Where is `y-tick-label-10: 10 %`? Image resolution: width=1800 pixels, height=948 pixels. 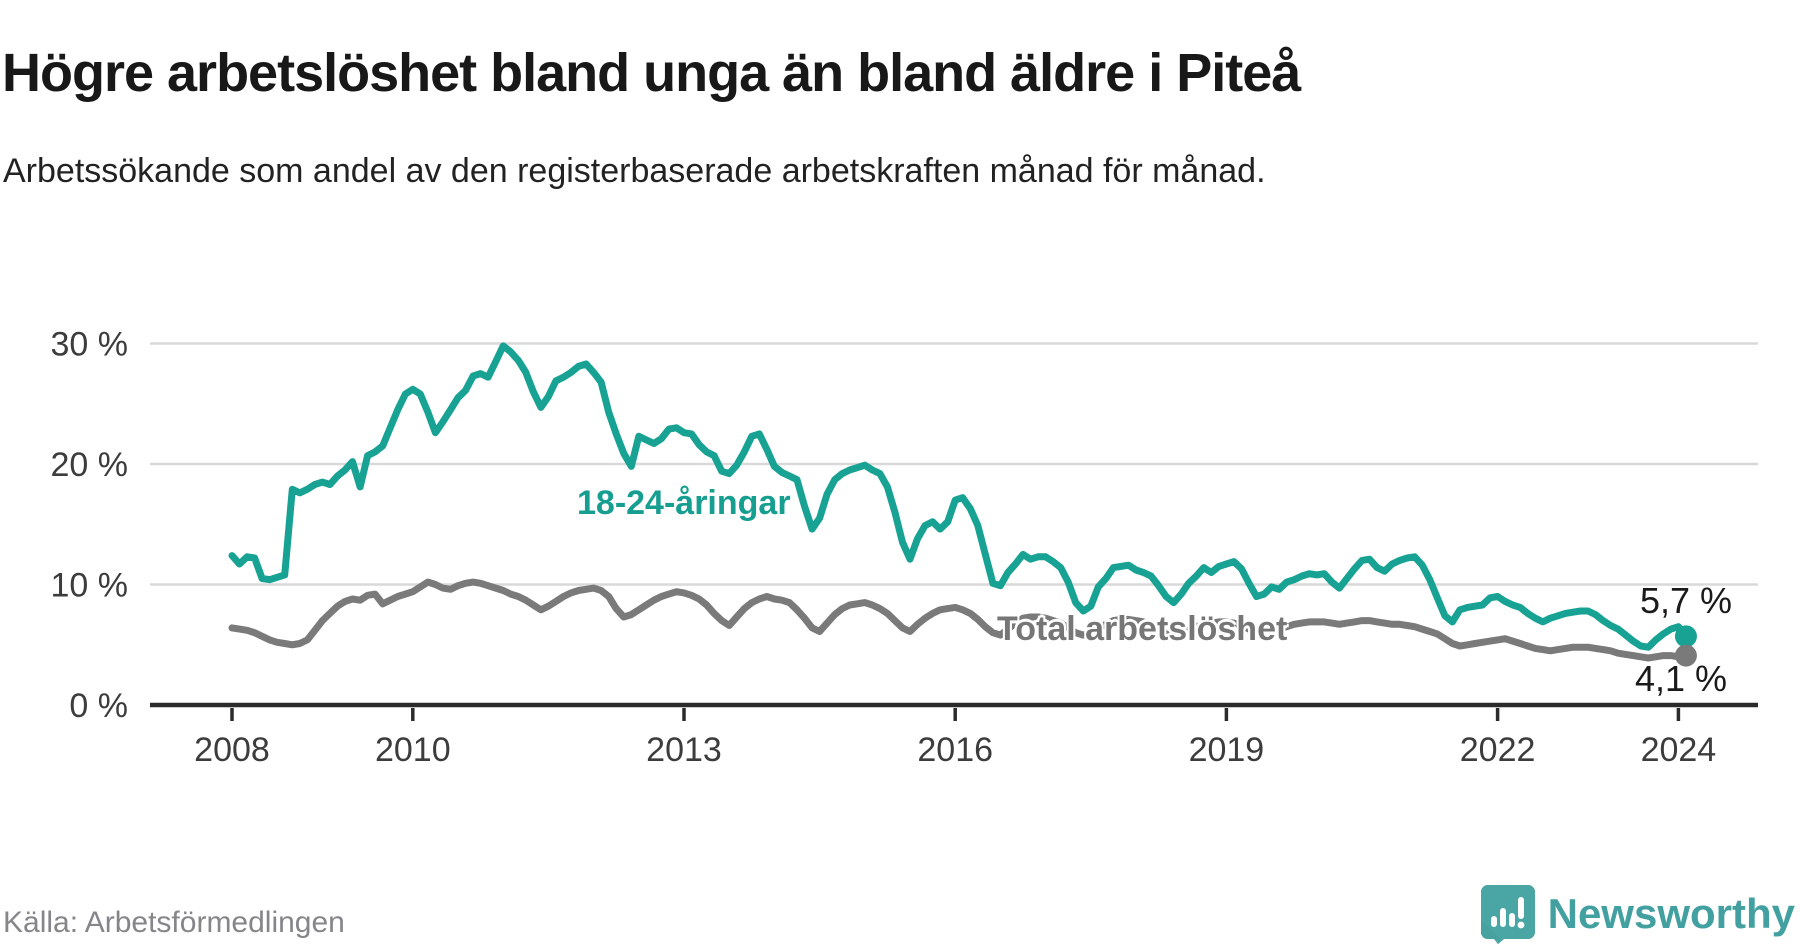
y-tick-label-10: 10 % is located at coordinates (90, 586).